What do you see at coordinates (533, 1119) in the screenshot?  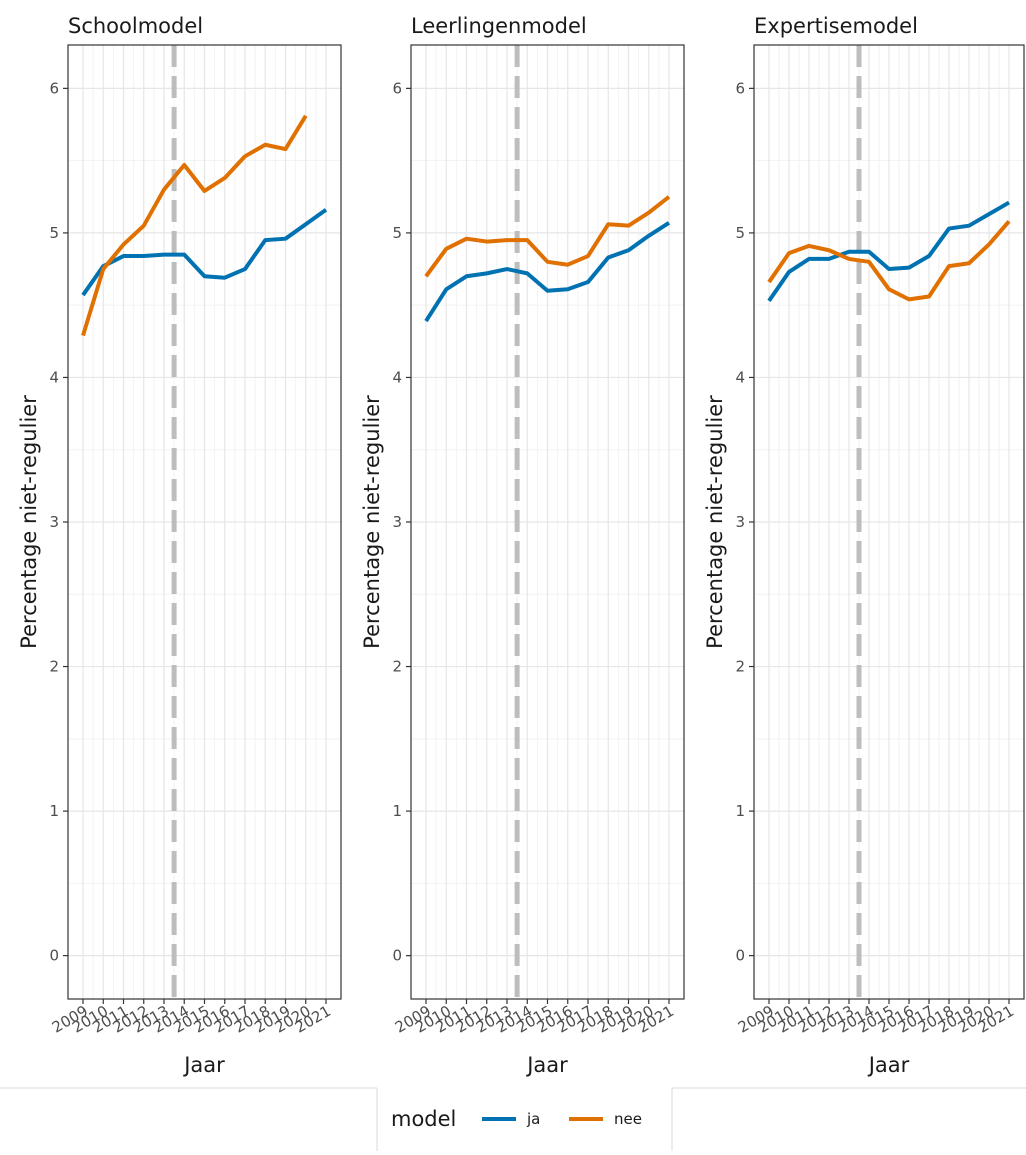 I see `legend-label-ja: ja` at bounding box center [533, 1119].